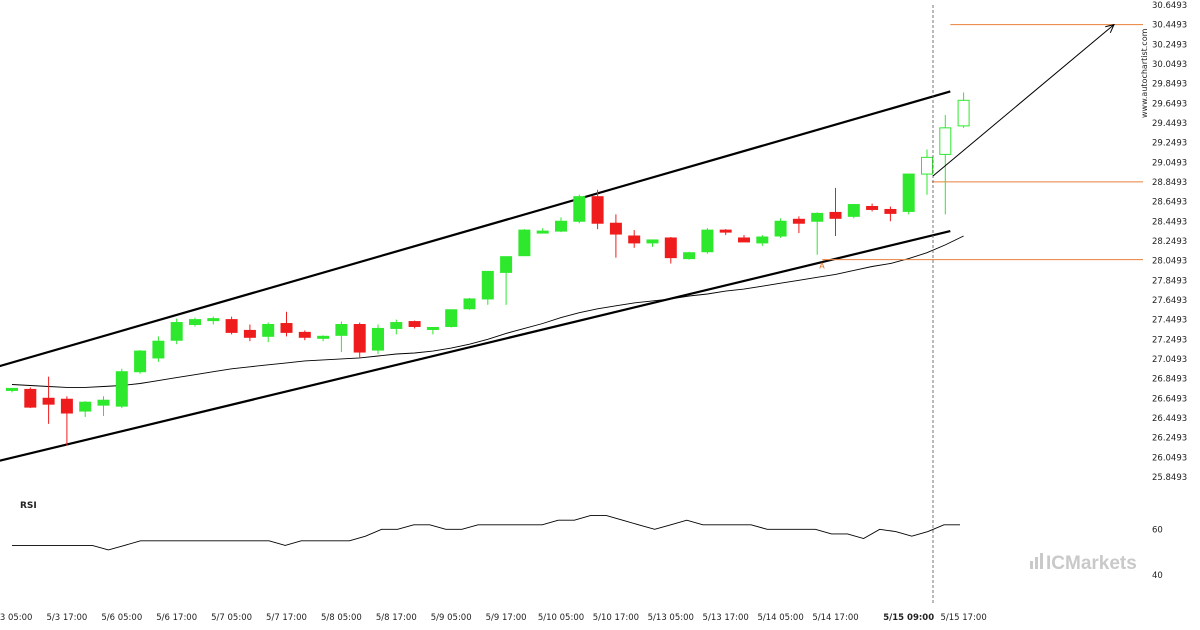  Describe the element at coordinates (1169, 321) in the screenshot. I see `price-tick-label: 27.4493` at that location.